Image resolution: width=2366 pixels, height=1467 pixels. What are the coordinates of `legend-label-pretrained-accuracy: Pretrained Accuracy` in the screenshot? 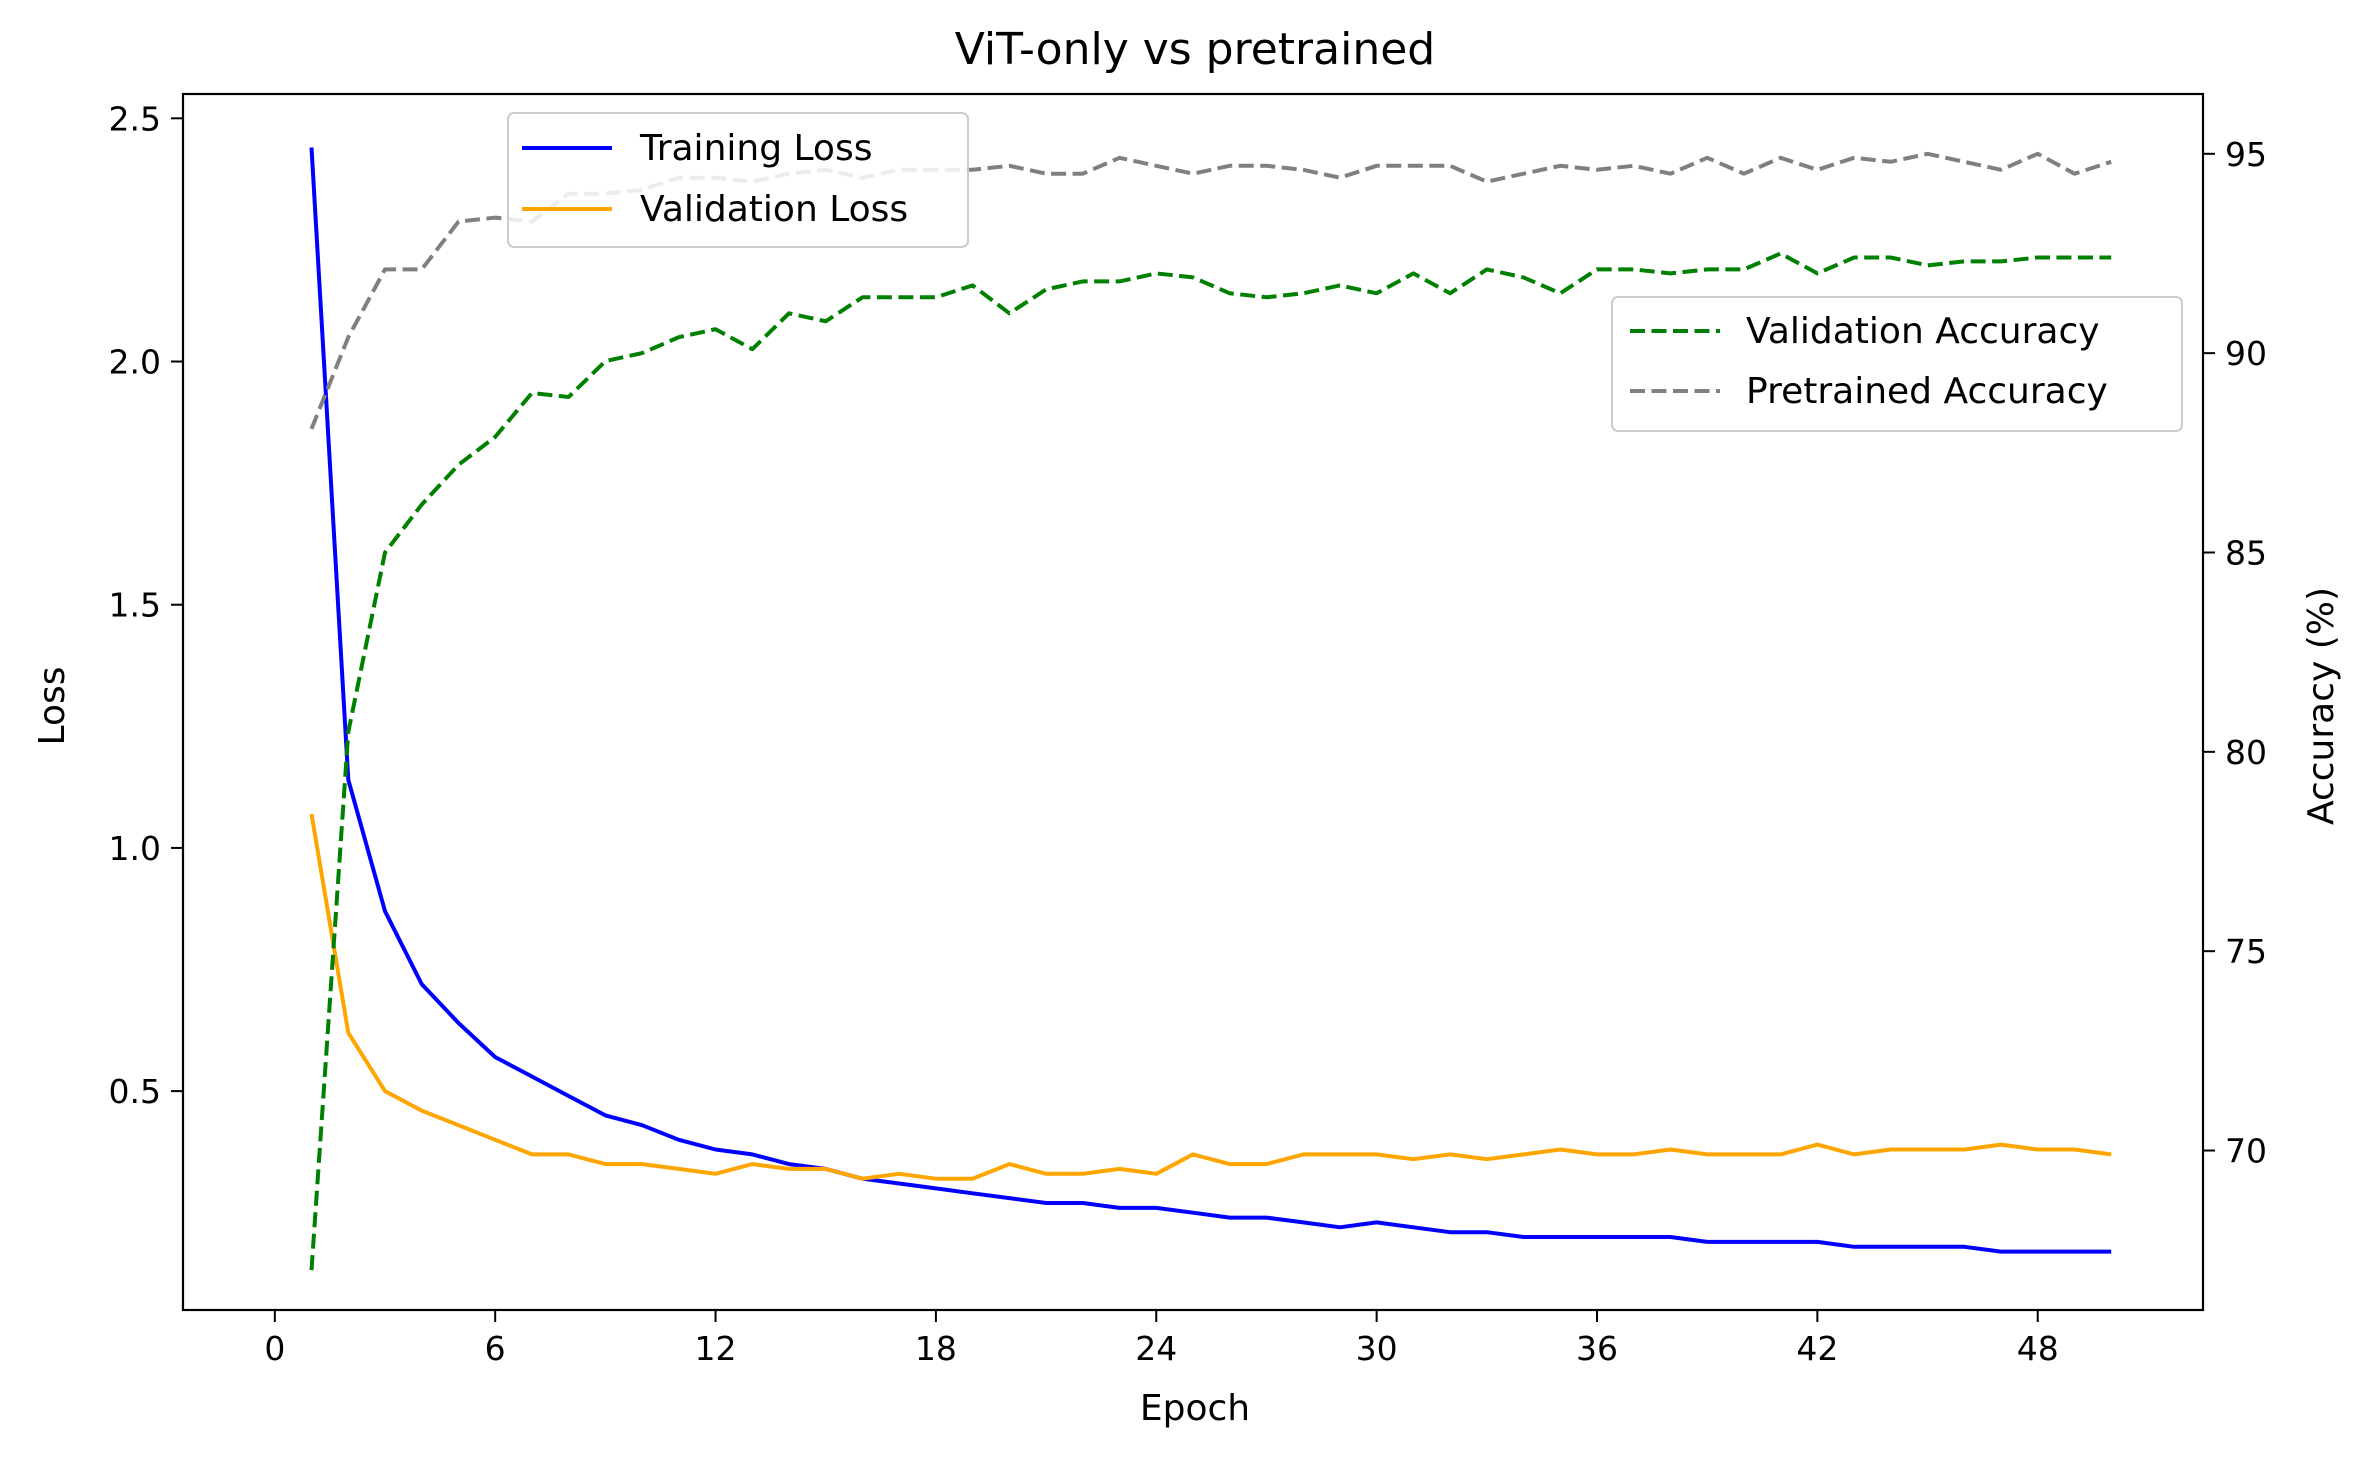 It's located at (1927, 391).